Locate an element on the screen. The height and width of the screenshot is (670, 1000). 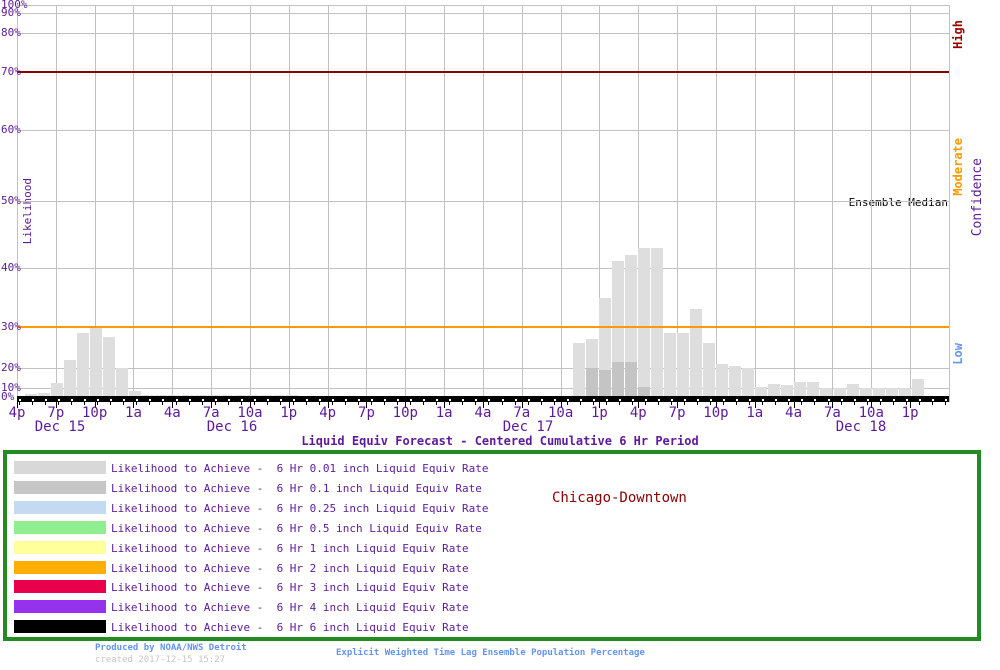
x-tick-label: 1a is located at coordinates (444, 413).